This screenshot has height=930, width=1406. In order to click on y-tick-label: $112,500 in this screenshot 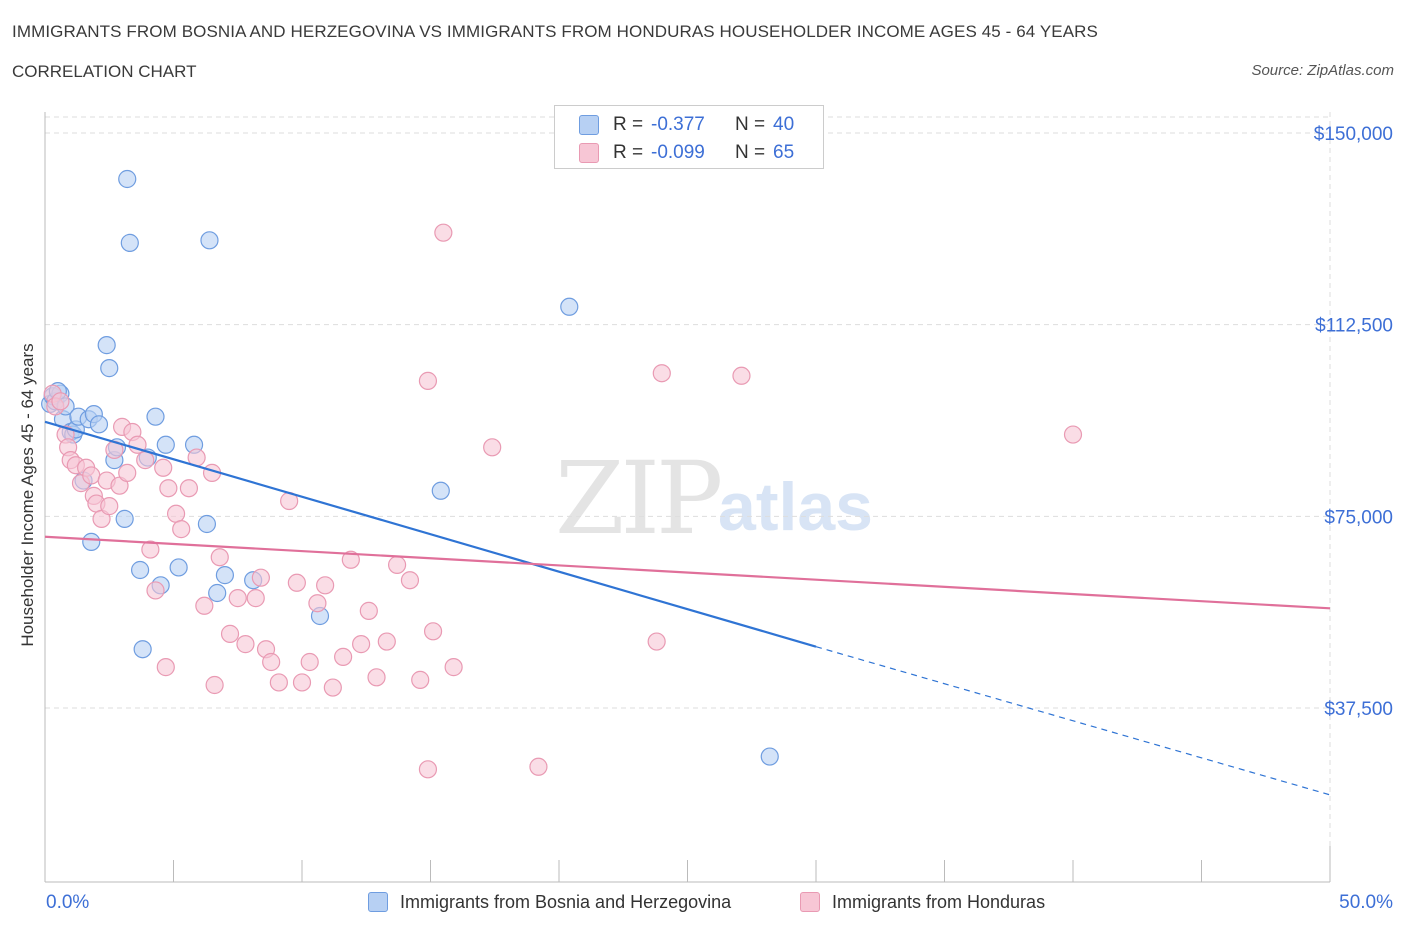, I will do `click(1354, 326)`.